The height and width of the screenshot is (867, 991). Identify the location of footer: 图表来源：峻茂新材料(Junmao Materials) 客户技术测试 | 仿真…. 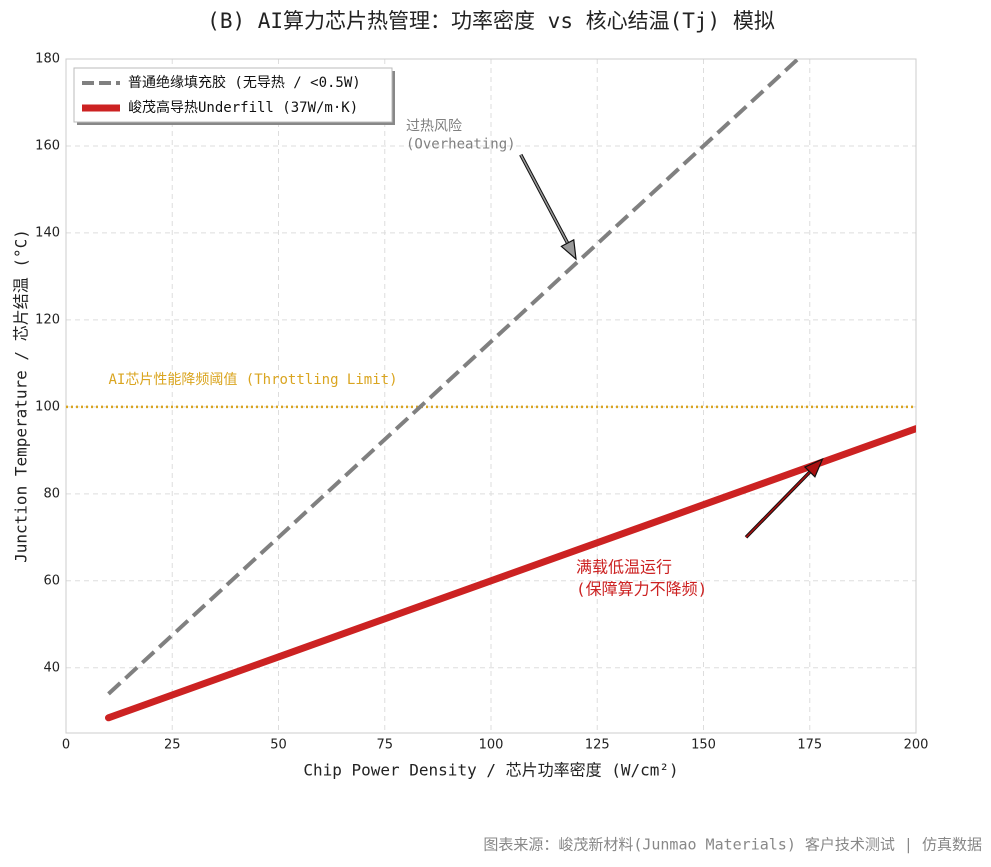
(732, 845).